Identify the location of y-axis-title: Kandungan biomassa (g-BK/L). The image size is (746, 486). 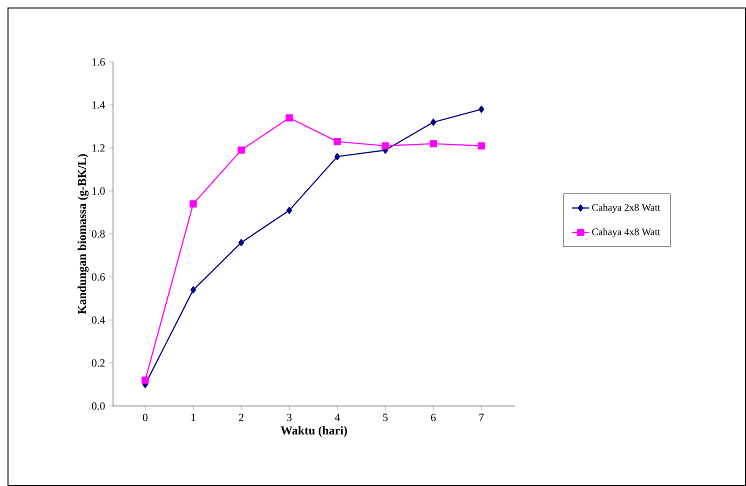
(83, 234).